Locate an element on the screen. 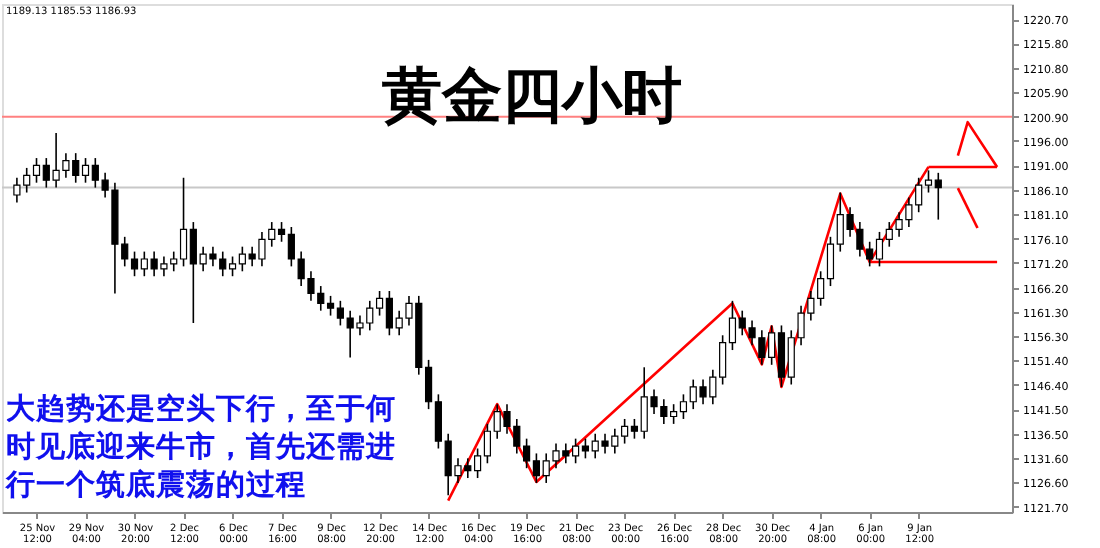 This screenshot has height=548, width=1100. text: 黄金四小时 is located at coordinates (532, 97).